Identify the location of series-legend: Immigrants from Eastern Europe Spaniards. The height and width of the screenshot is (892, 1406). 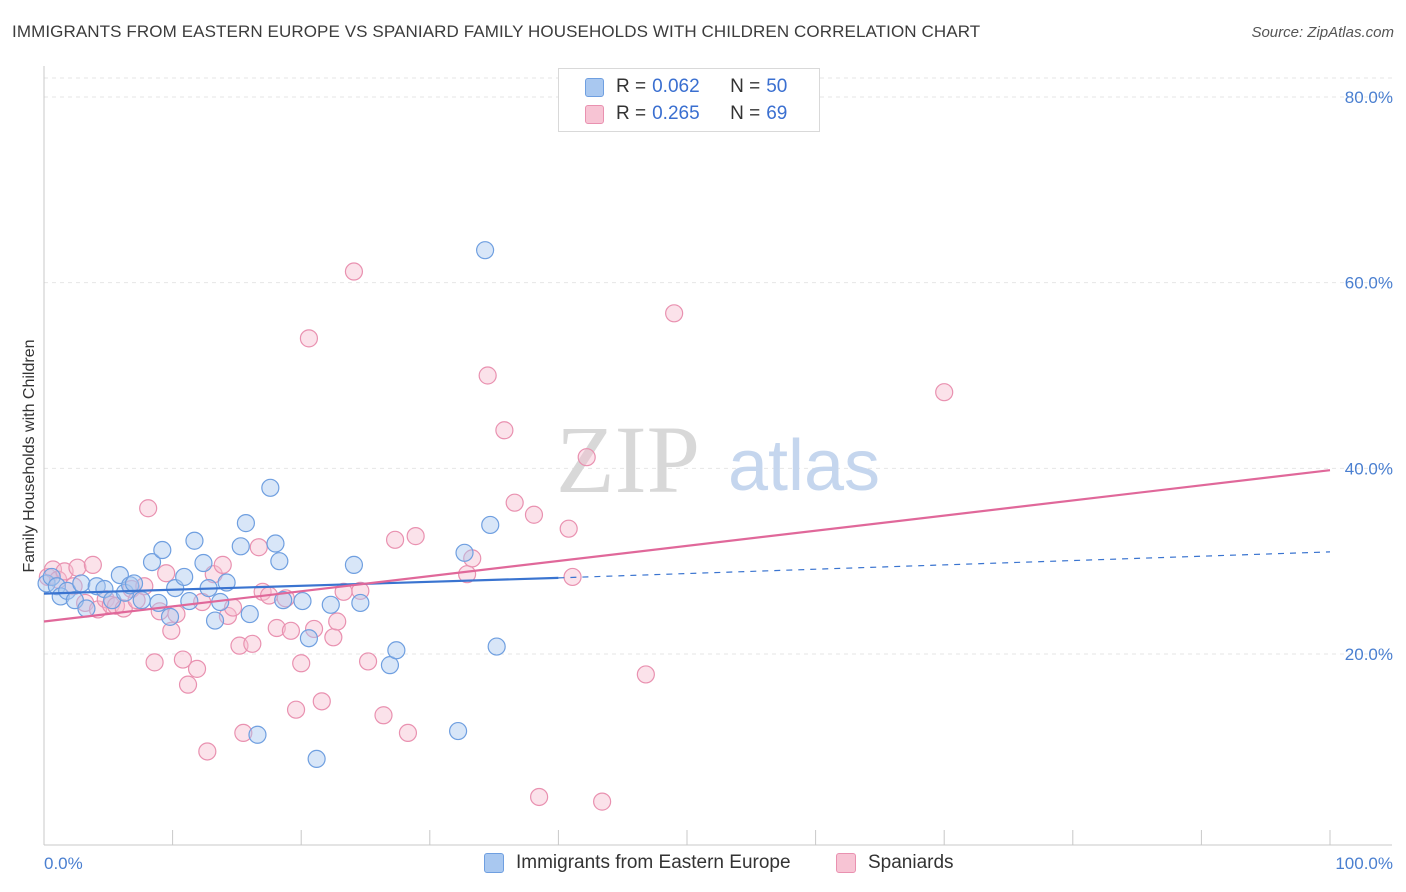
(703, 865).